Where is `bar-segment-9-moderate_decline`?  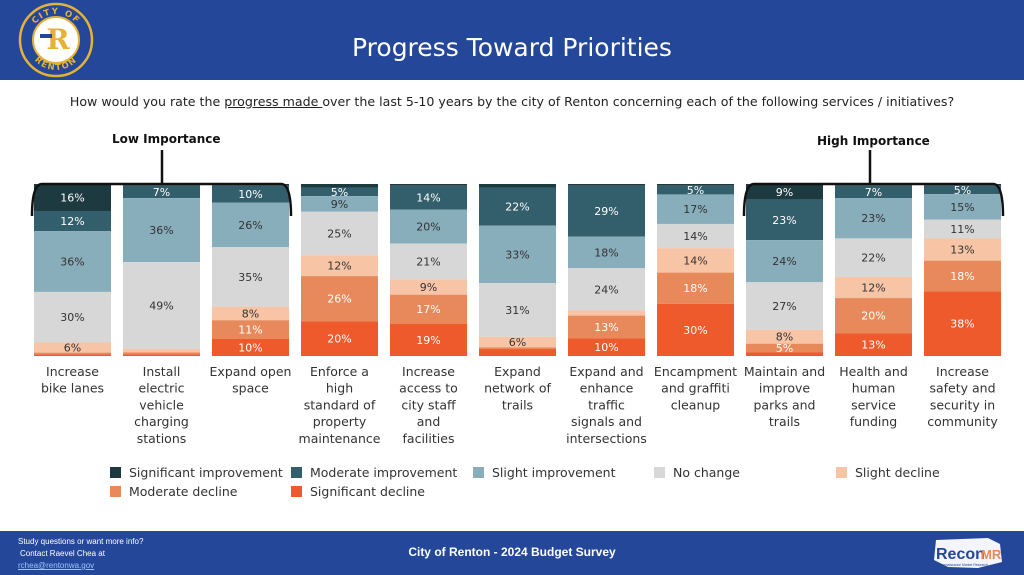 bar-segment-9-moderate_decline is located at coordinates (873, 316).